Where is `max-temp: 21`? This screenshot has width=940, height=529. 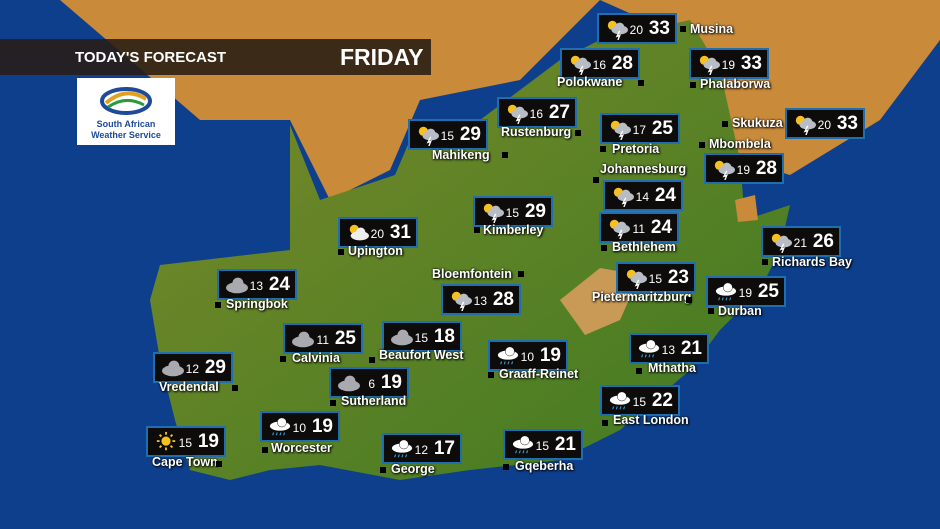 max-temp: 21 is located at coordinates (691, 348).